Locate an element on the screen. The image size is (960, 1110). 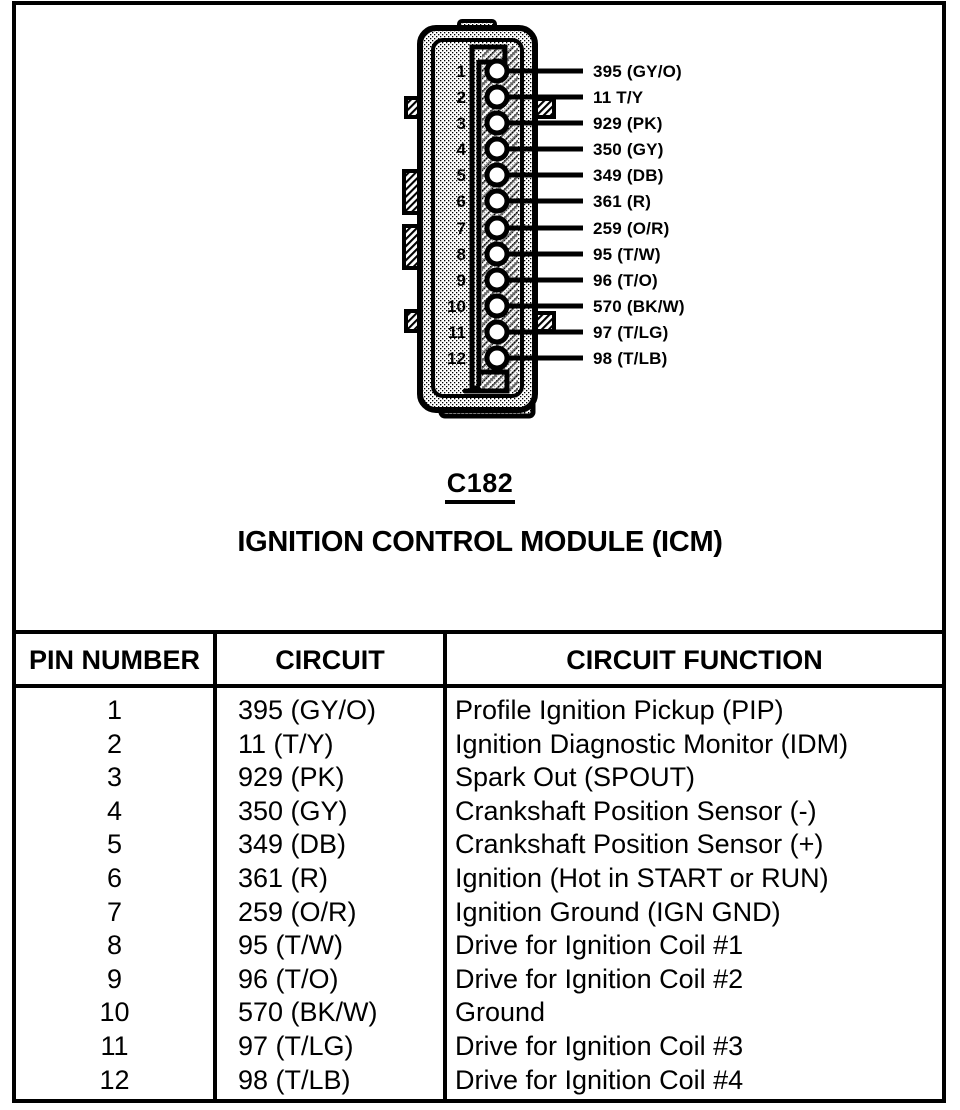
column-header-pin-number: PIN NUMBER is located at coordinates (114, 660).